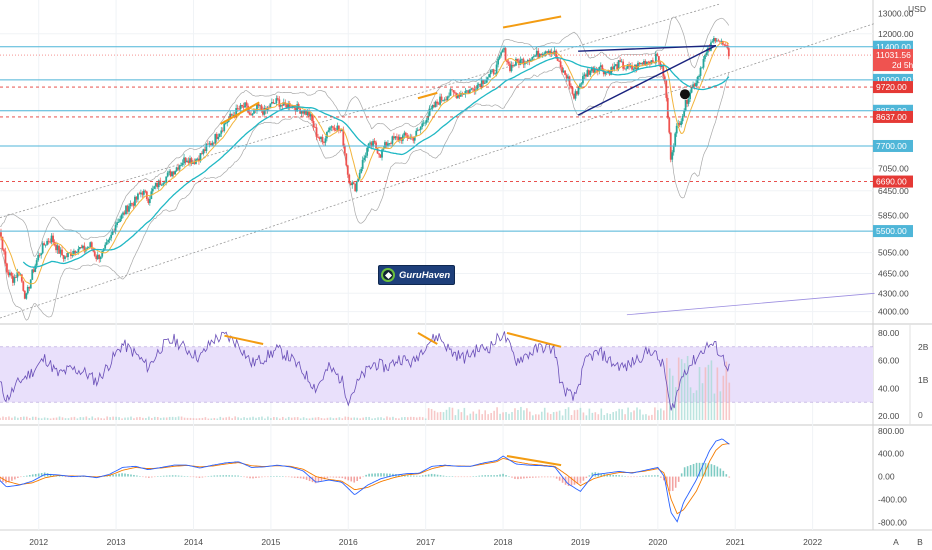 This screenshot has width=932, height=550. What do you see at coordinates (425, 275) in the screenshot?
I see `brand-name: GuruHaven` at bounding box center [425, 275].